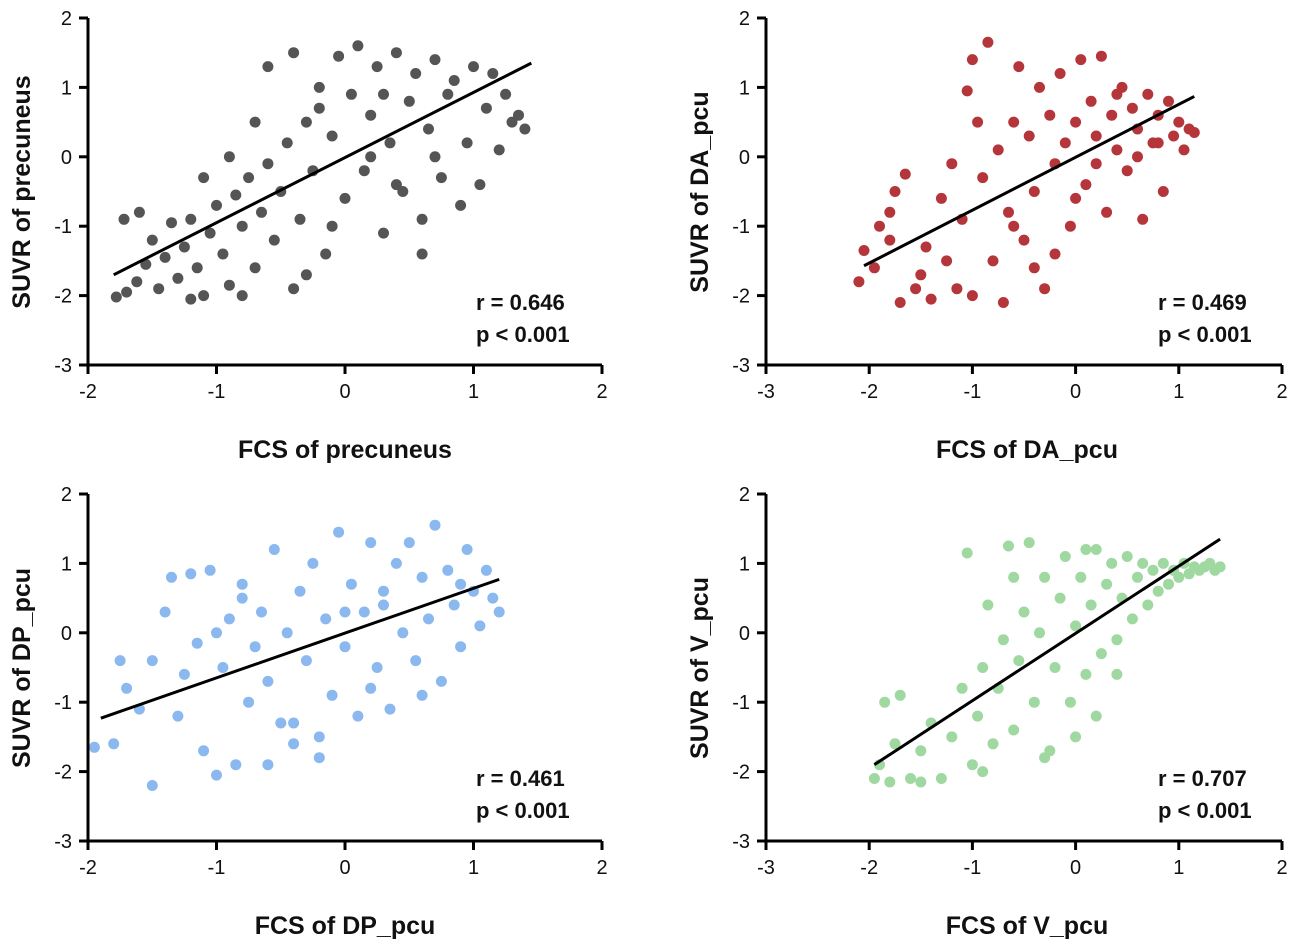 The image size is (1300, 950). I want to click on y-tick-label: 1, so click(744, 88).